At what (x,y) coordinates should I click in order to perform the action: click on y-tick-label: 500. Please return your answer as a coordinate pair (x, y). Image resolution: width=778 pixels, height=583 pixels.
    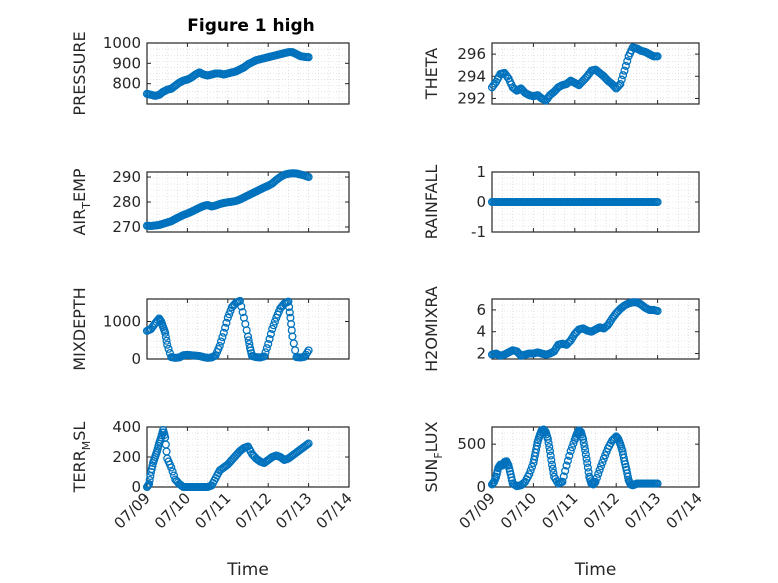
    Looking at the image, I should click on (471, 444).